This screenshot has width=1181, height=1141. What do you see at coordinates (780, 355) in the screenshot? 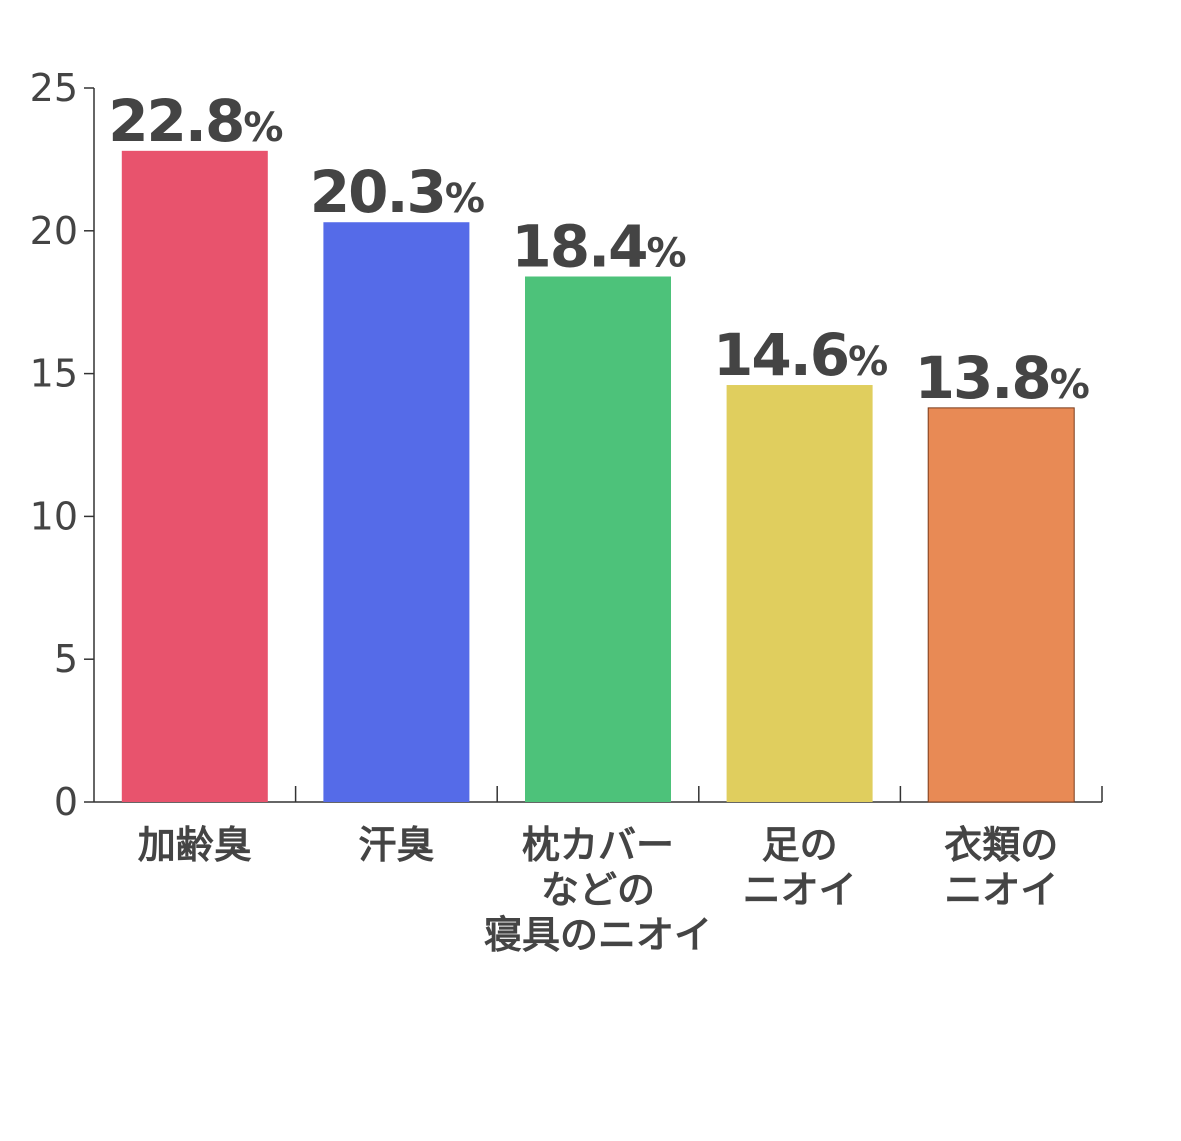
I see `data-label-value: 14.6` at bounding box center [780, 355].